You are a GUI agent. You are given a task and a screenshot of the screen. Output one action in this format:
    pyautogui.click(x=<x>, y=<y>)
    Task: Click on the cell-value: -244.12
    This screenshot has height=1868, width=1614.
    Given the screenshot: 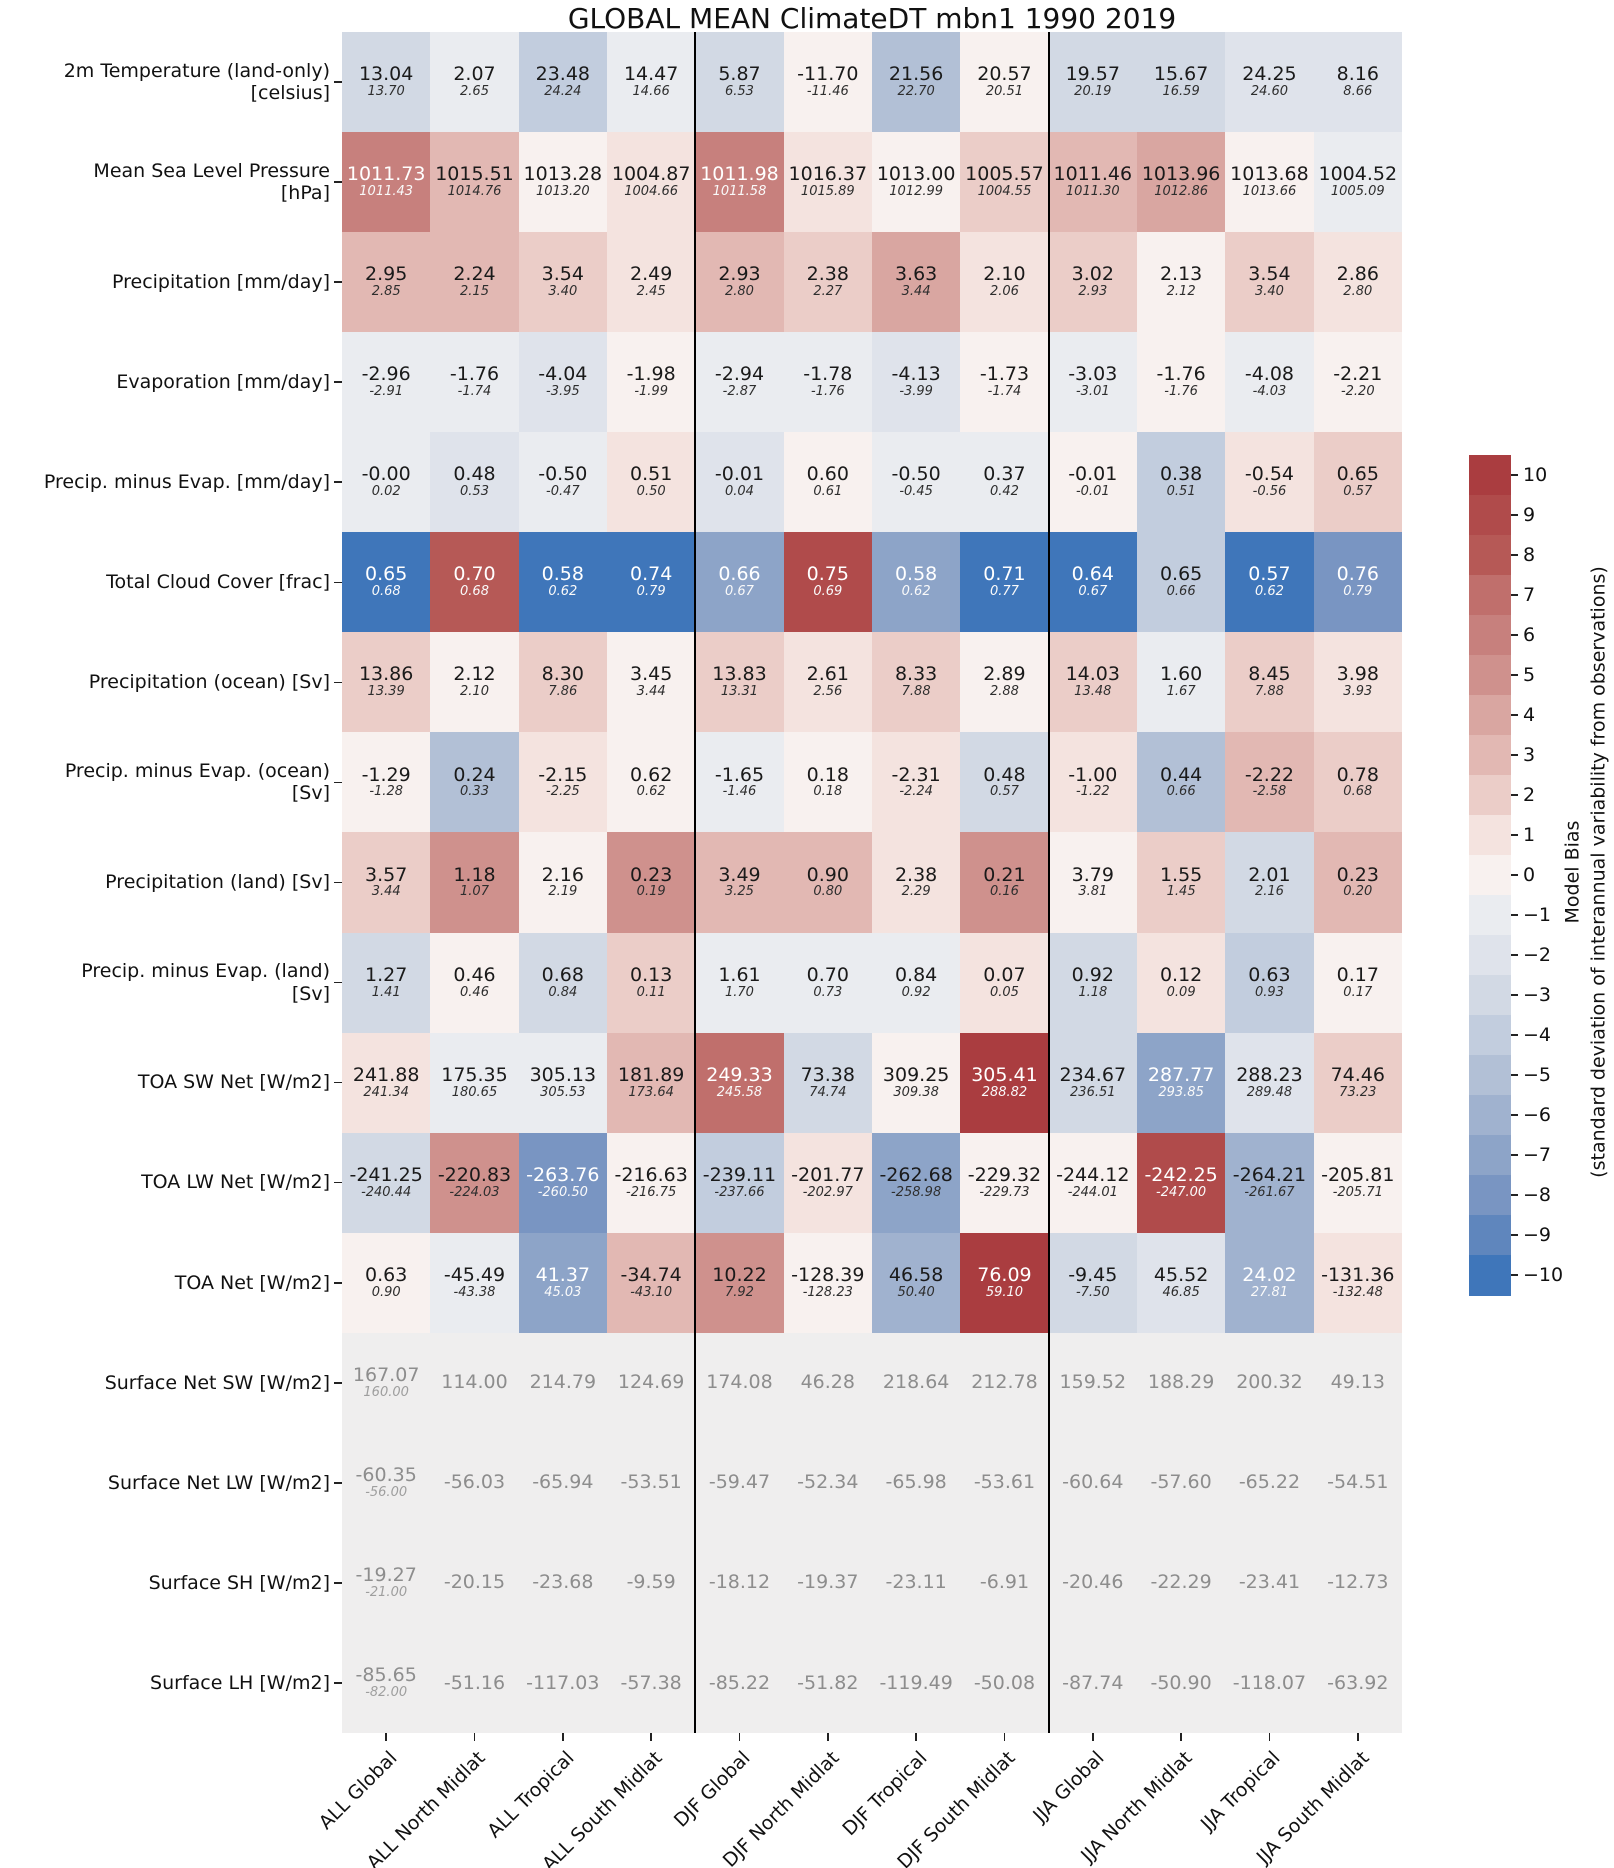 What is the action you would take?
    pyautogui.click(x=1093, y=1174)
    